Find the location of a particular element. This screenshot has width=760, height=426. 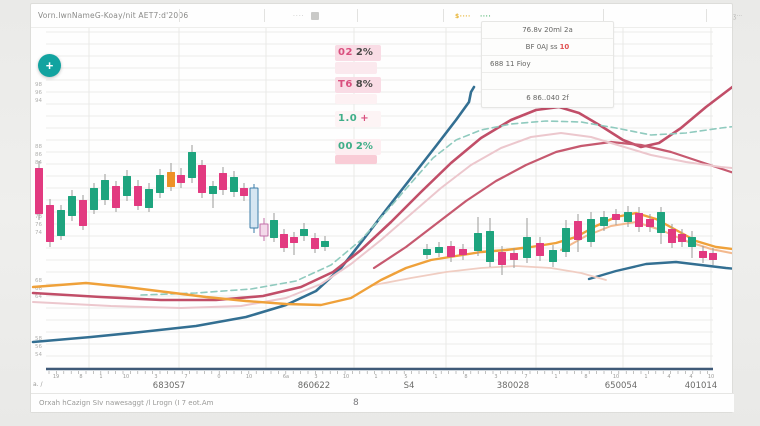

person-icon: 8 is located at coordinates (356, 403).